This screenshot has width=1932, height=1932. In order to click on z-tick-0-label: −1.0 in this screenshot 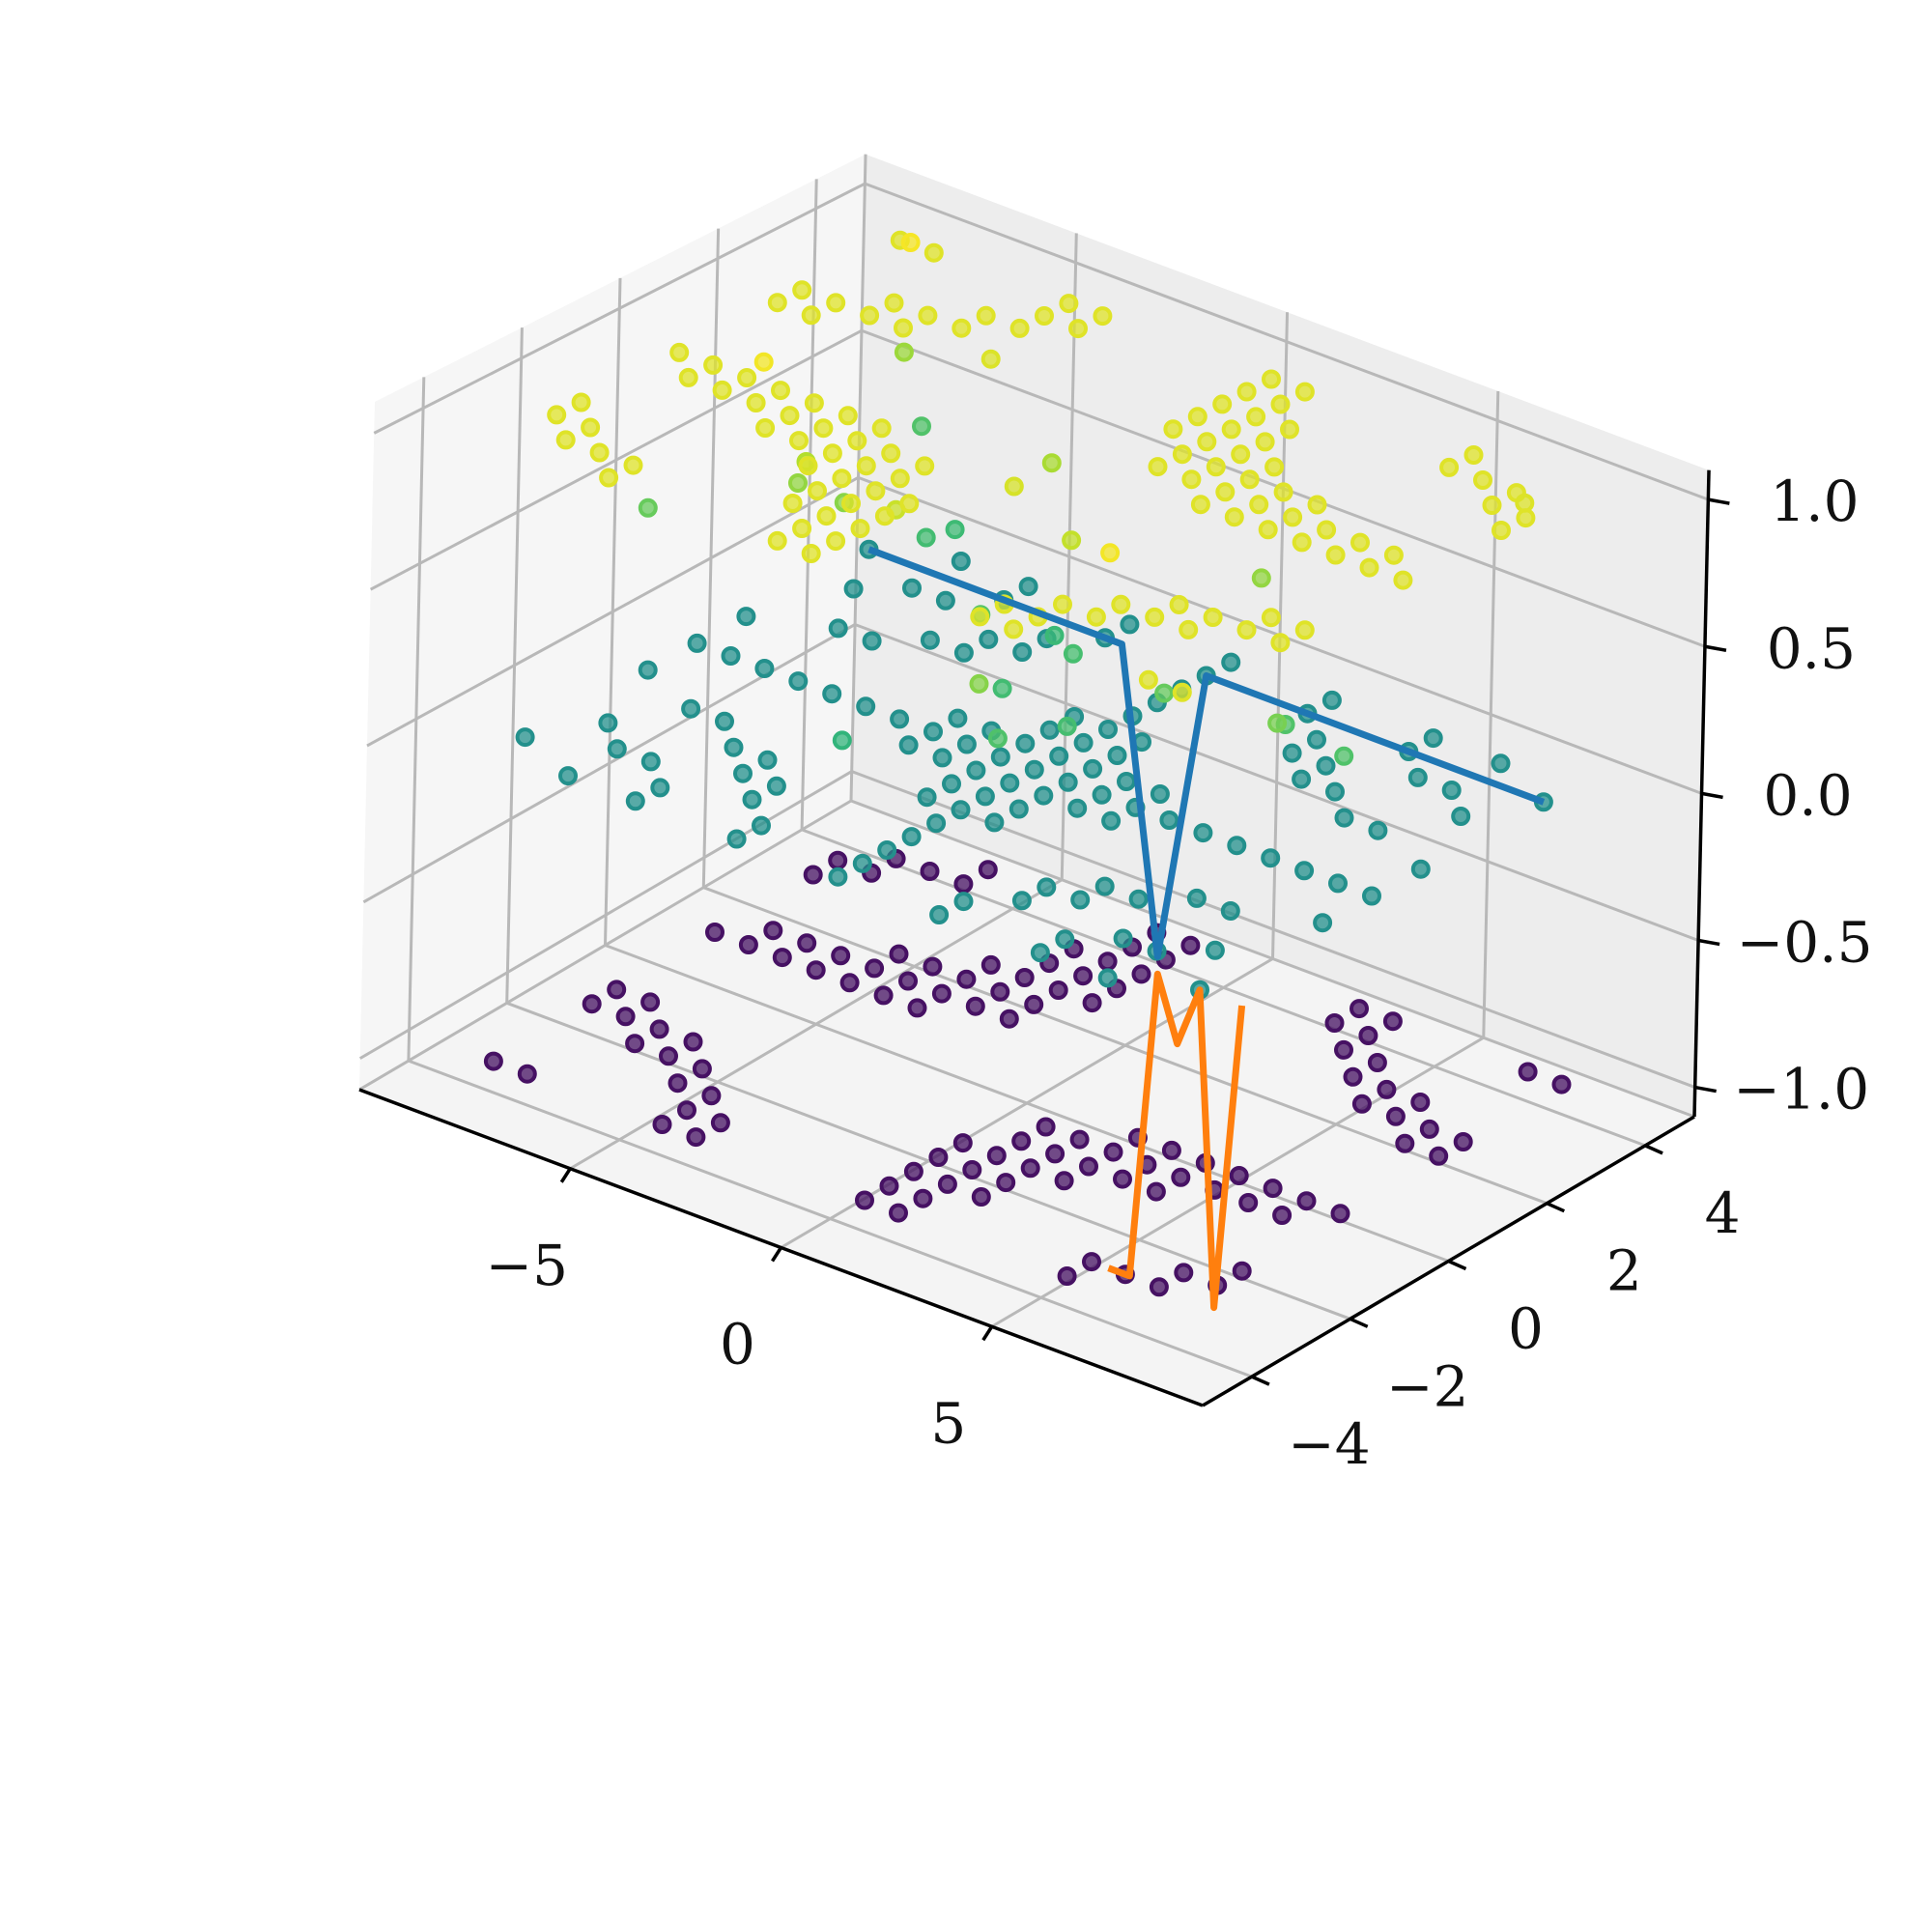, I will do `click(1801, 1089)`.